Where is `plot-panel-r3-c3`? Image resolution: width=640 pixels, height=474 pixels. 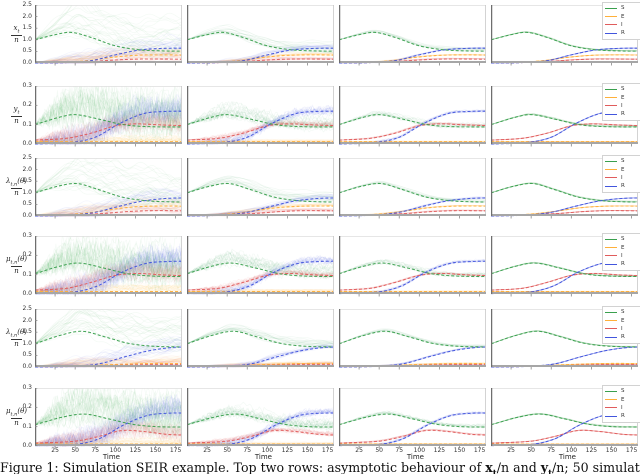
plot-panel-r3-c3 is located at coordinates (412, 189).